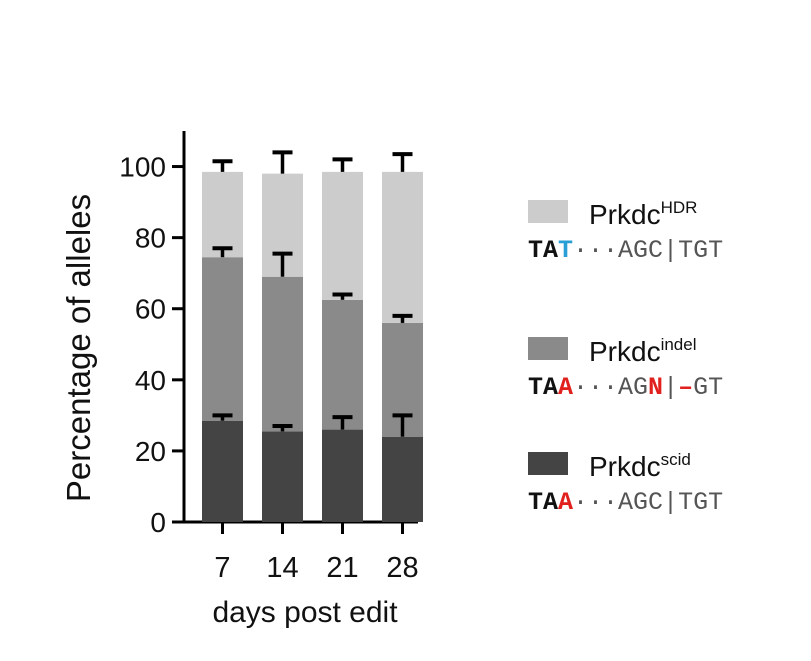  I want to click on legend-sequence: TAA···AGC|TGT, so click(625, 502).